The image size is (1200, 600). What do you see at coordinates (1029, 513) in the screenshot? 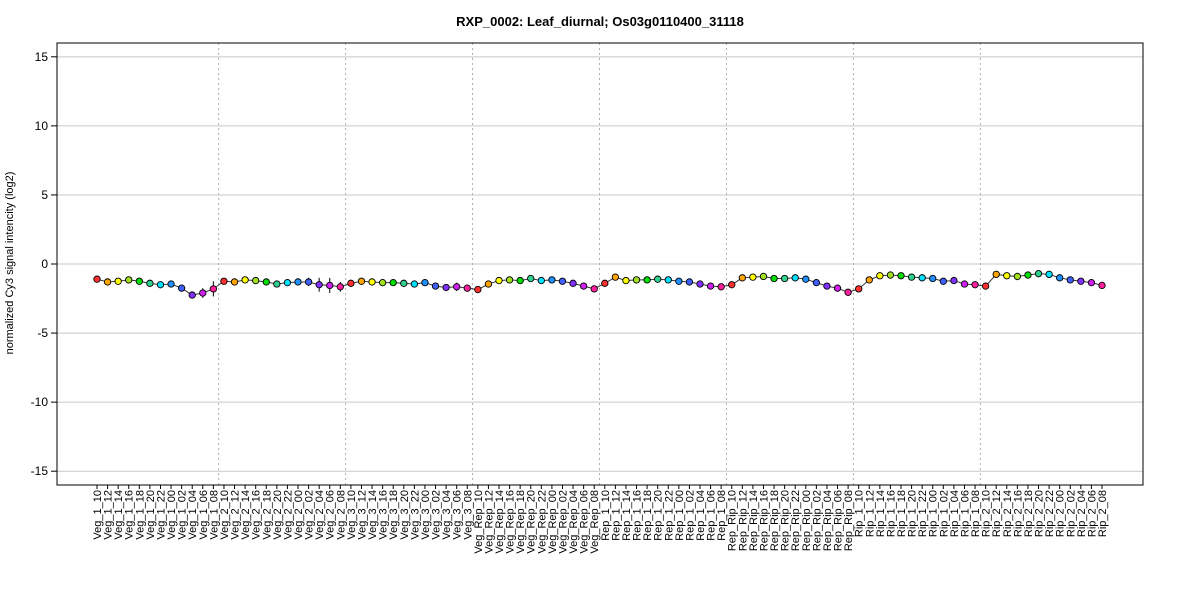
I see `x-tick-label: Rip_2_18` at bounding box center [1029, 513].